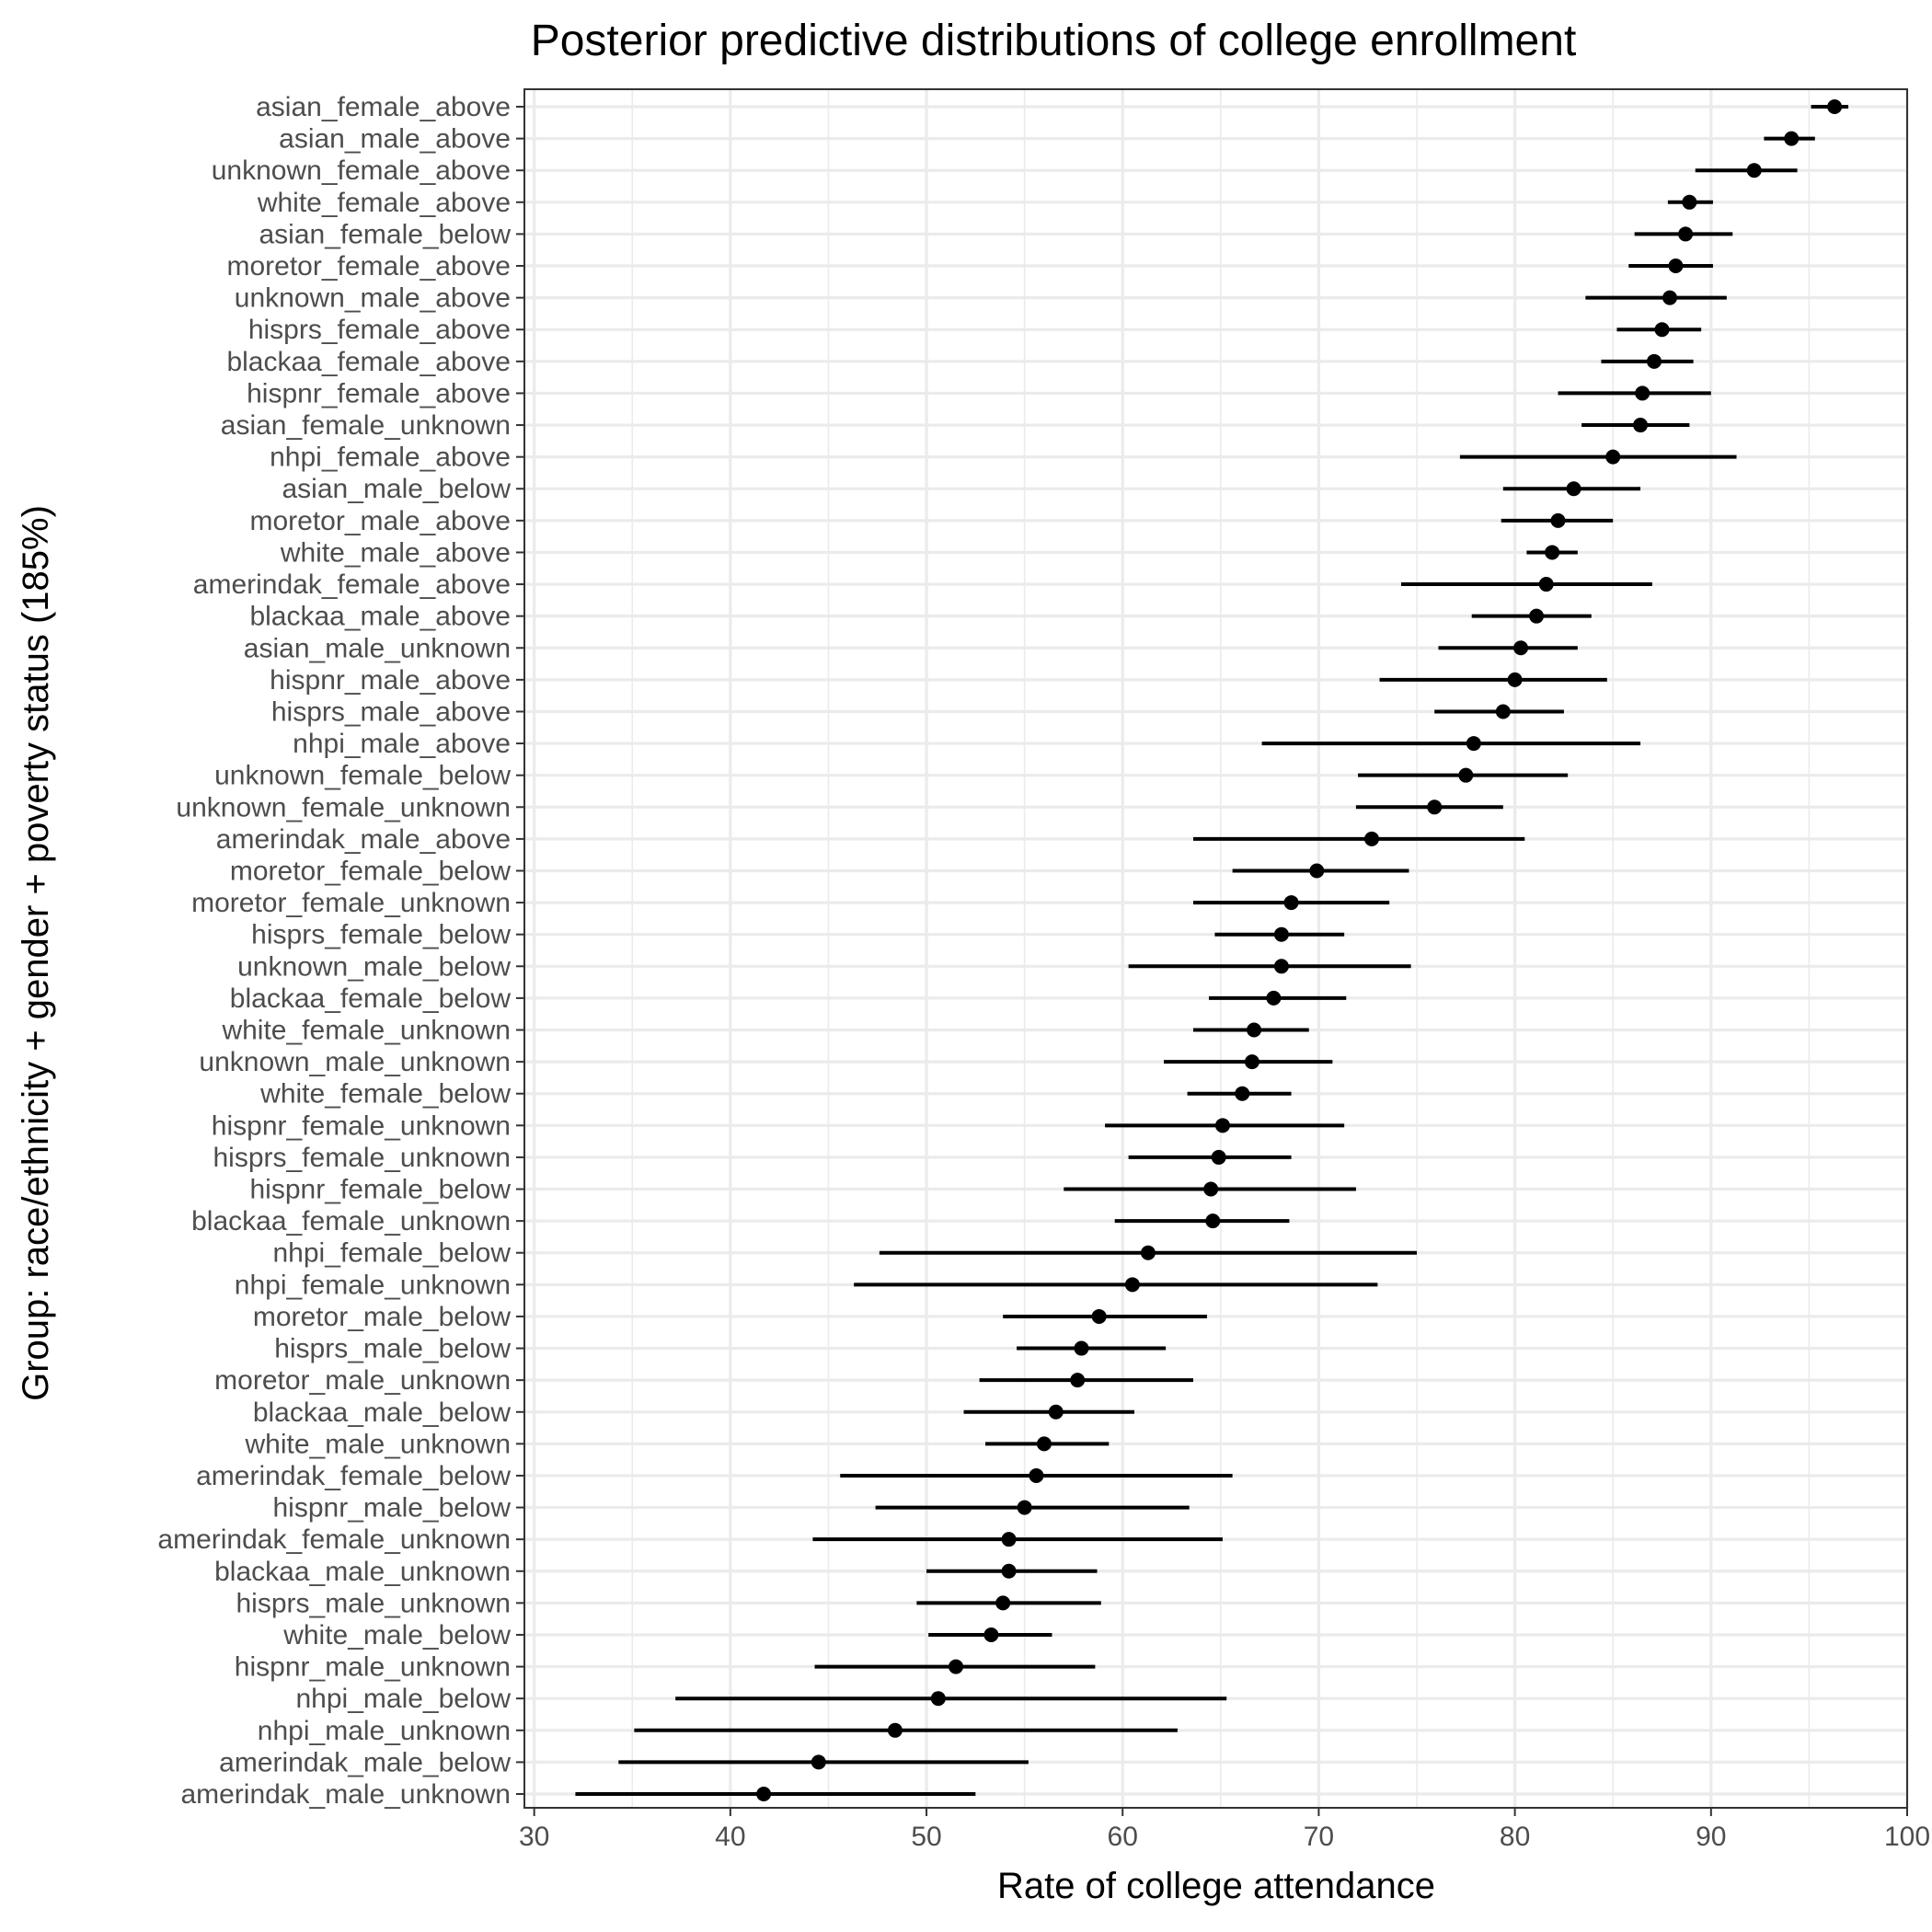 The image size is (1932, 1932). I want to click on y-tick-label: moretor_female_below, so click(370, 871).